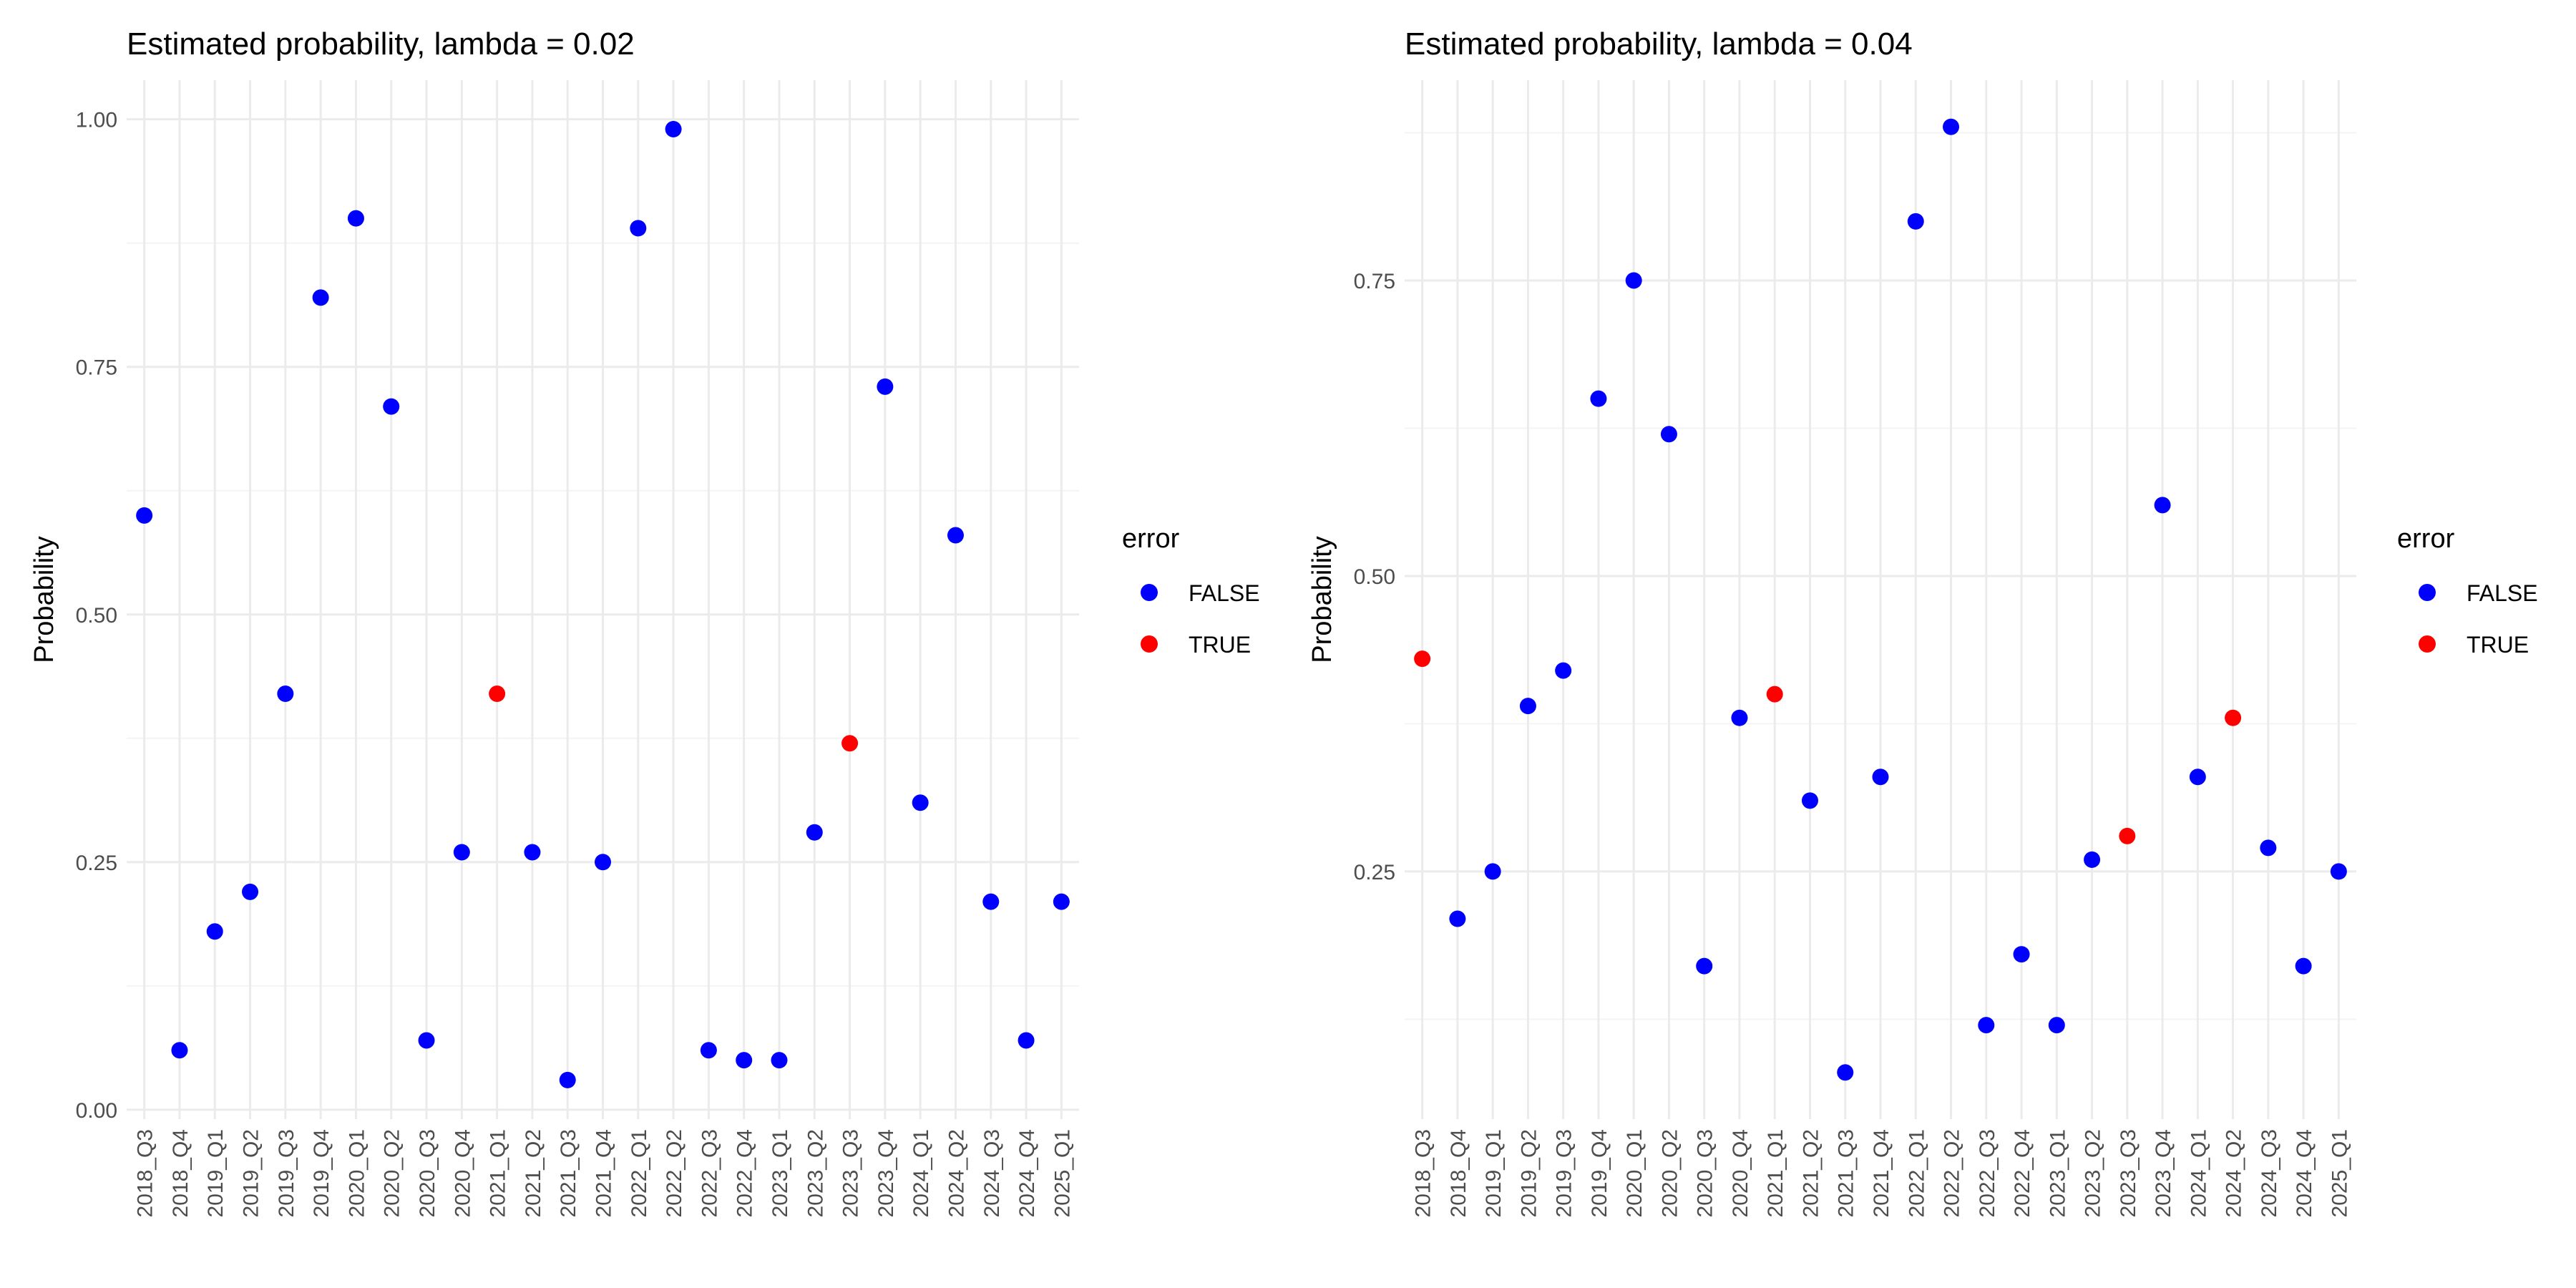  I want to click on x-tick-label: 2024_Q1, so click(921, 1173).